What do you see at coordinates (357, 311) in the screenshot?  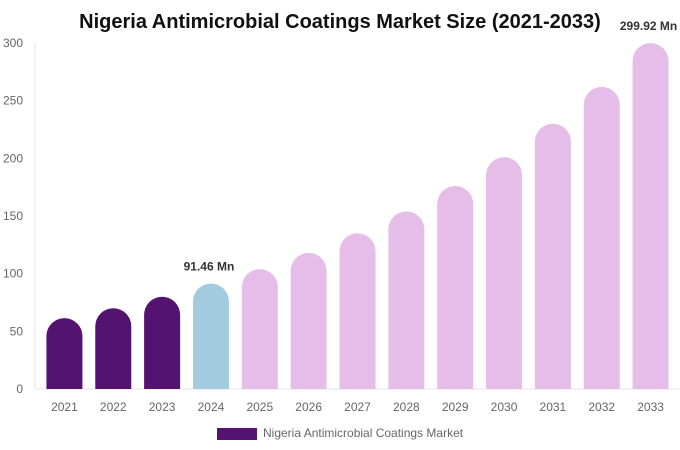 I see `bar-2027` at bounding box center [357, 311].